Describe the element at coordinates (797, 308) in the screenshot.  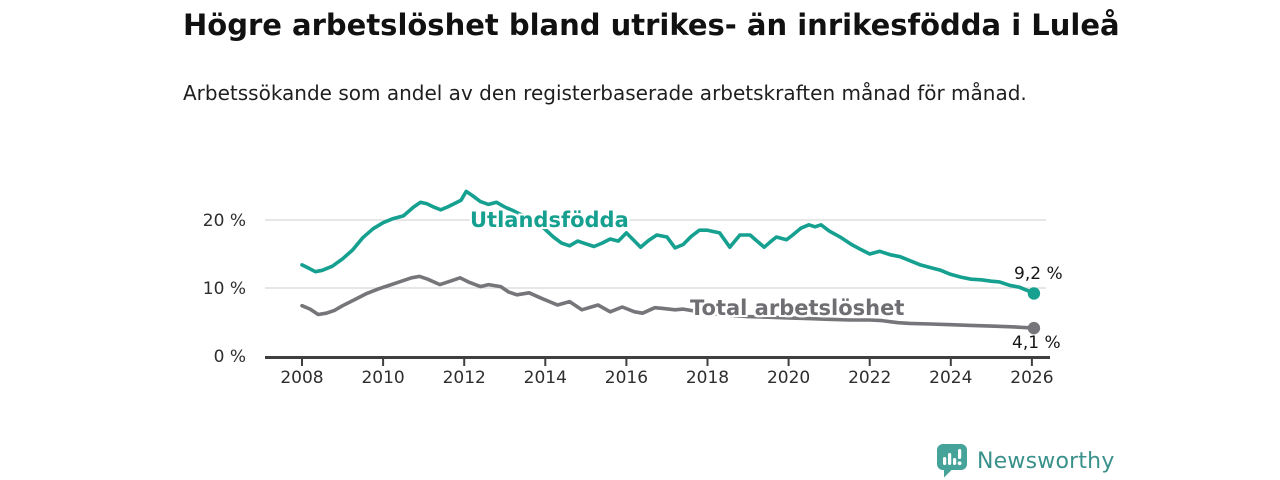
I see `series-label-total-arbetsloshet: Total arbetslöshet` at that location.